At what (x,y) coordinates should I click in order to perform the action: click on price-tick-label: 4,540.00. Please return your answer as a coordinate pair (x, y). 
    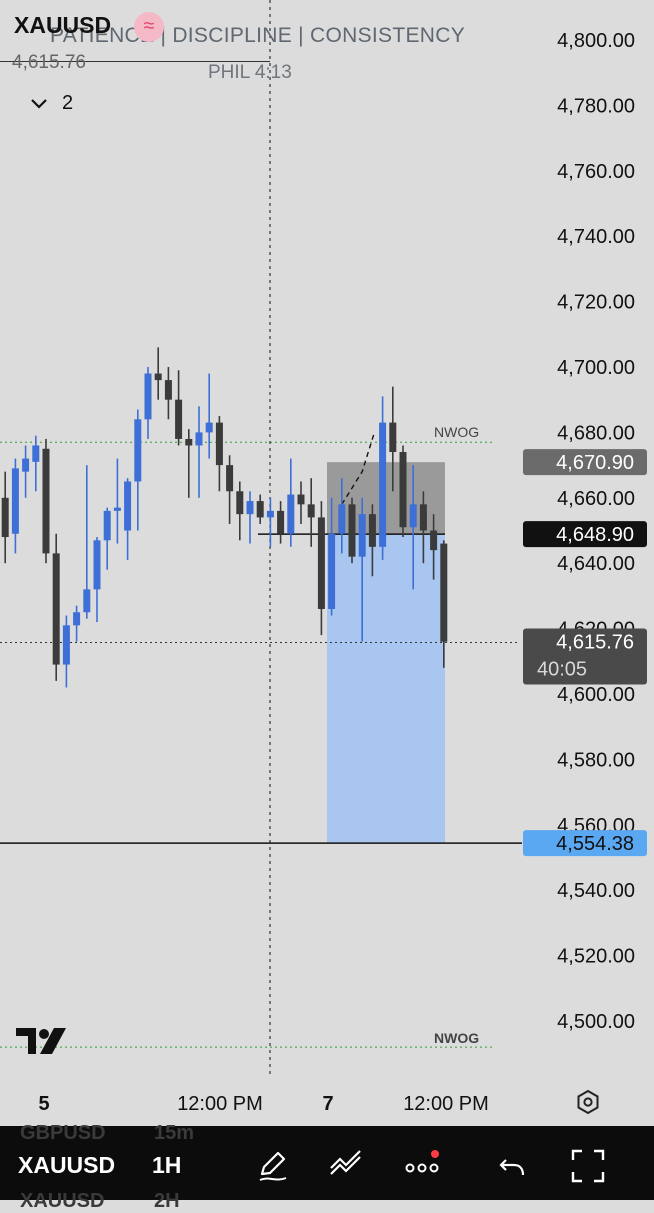
    Looking at the image, I should click on (596, 891).